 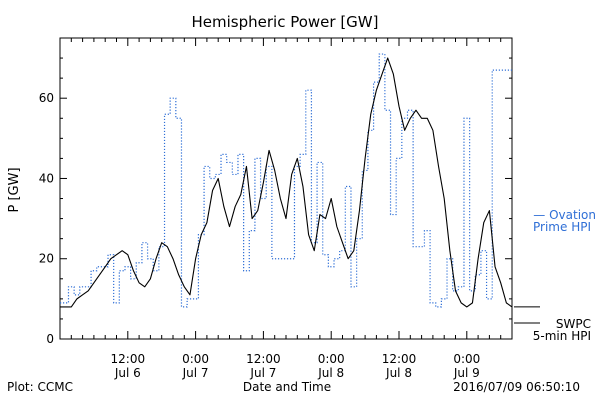 What do you see at coordinates (127, 373) in the screenshot?
I see `x-tick-label-date: Jul 6` at bounding box center [127, 373].